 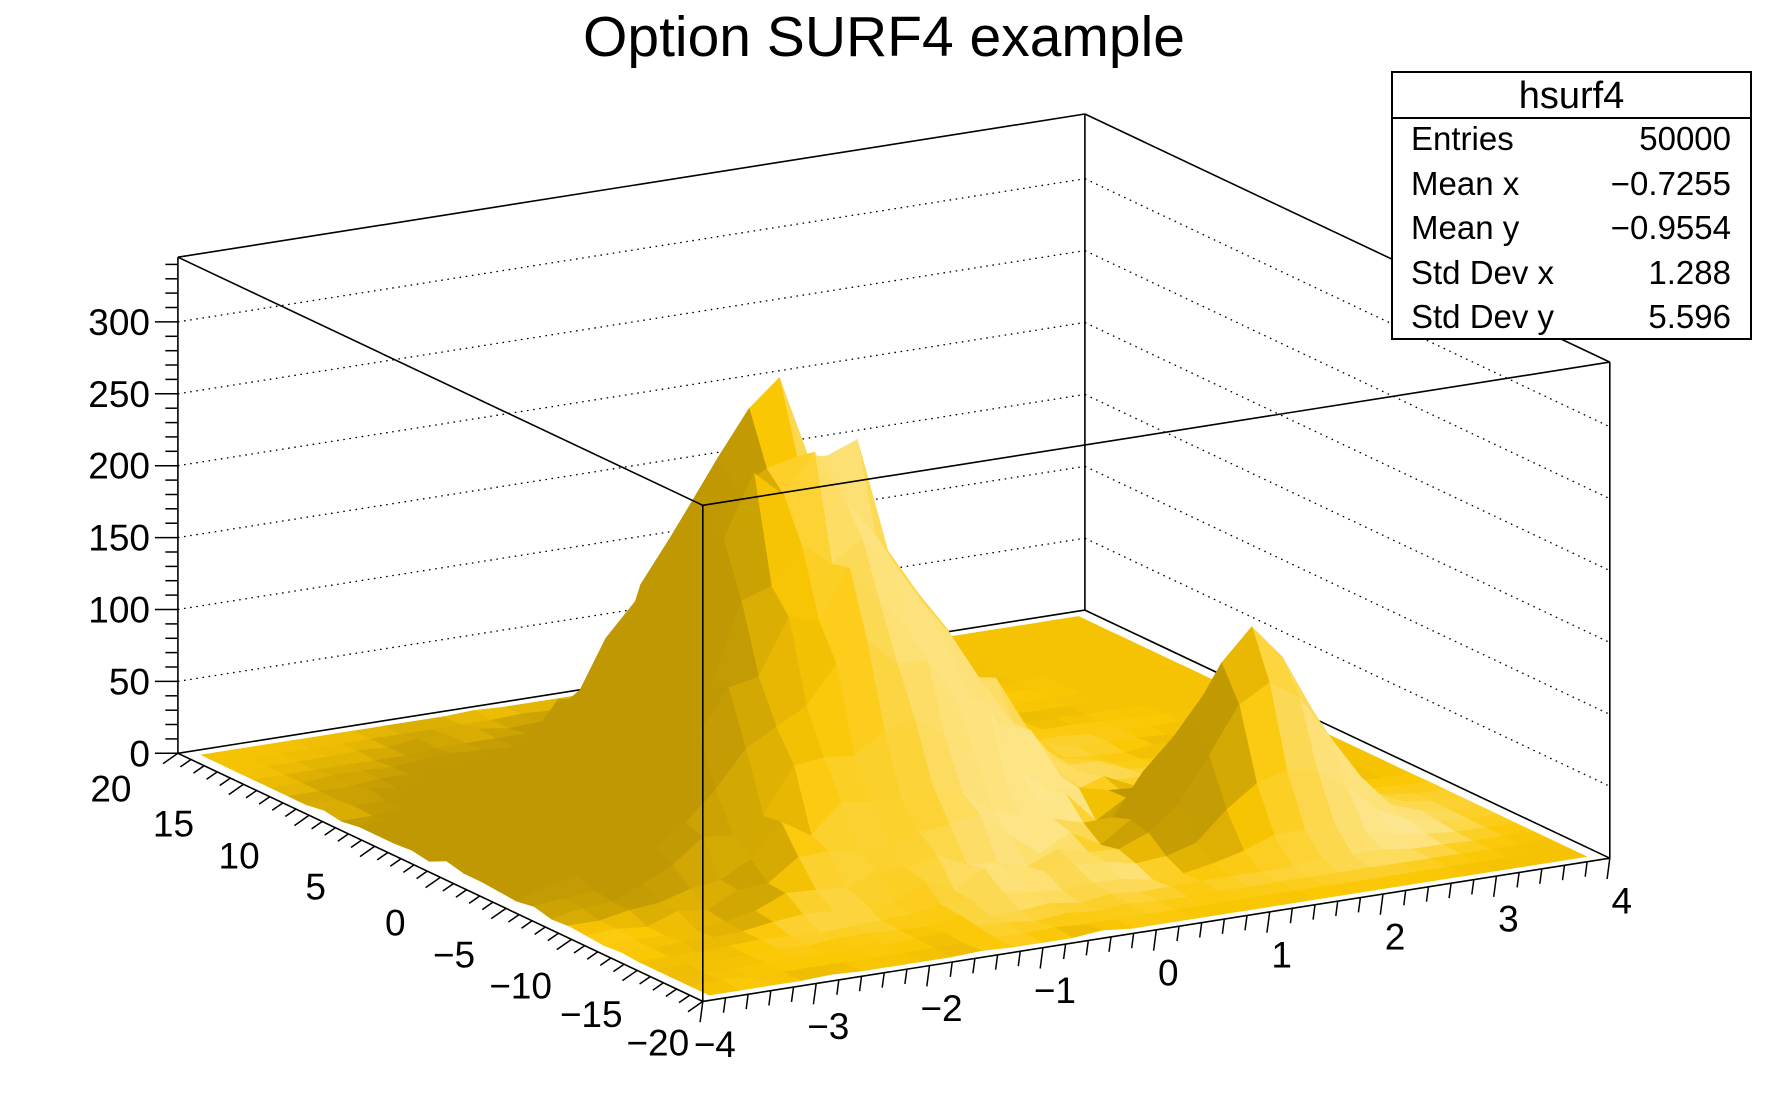 I want to click on svg-text: −2, so click(x=941, y=1008).